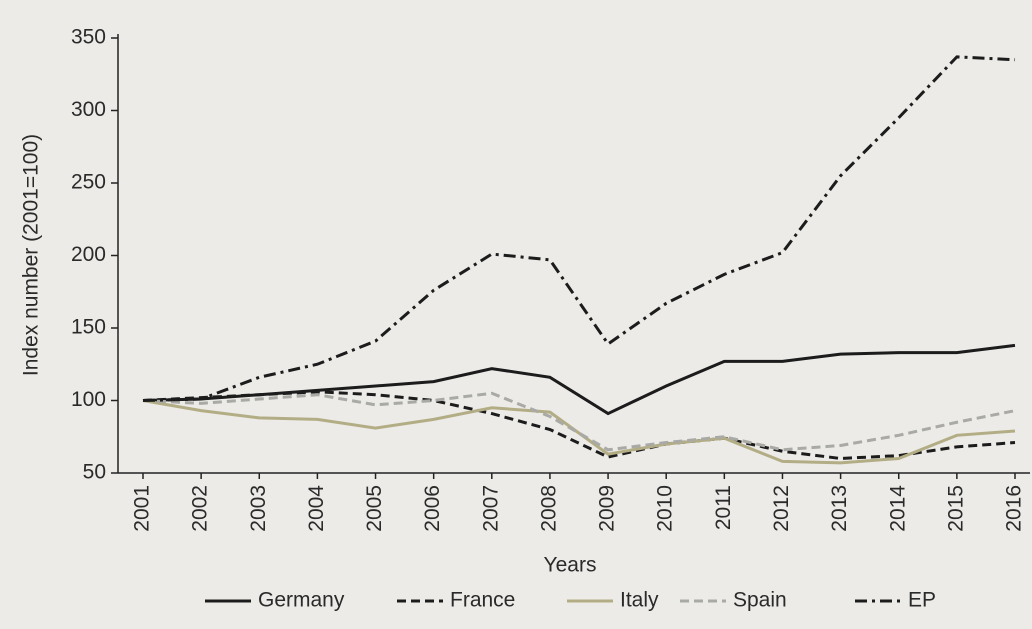 The image size is (1032, 629). What do you see at coordinates (760, 600) in the screenshot?
I see `legend-label: Spain` at bounding box center [760, 600].